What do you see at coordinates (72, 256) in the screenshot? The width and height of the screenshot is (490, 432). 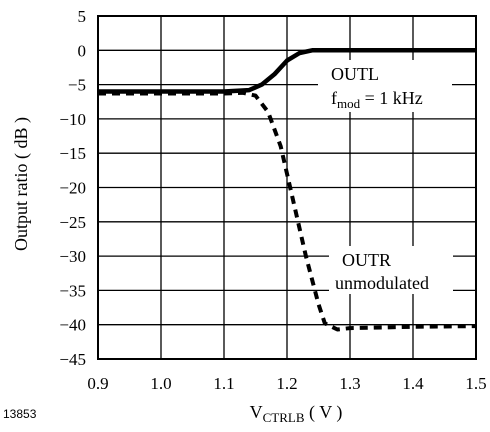 I see `y-tick-label: −30` at bounding box center [72, 256].